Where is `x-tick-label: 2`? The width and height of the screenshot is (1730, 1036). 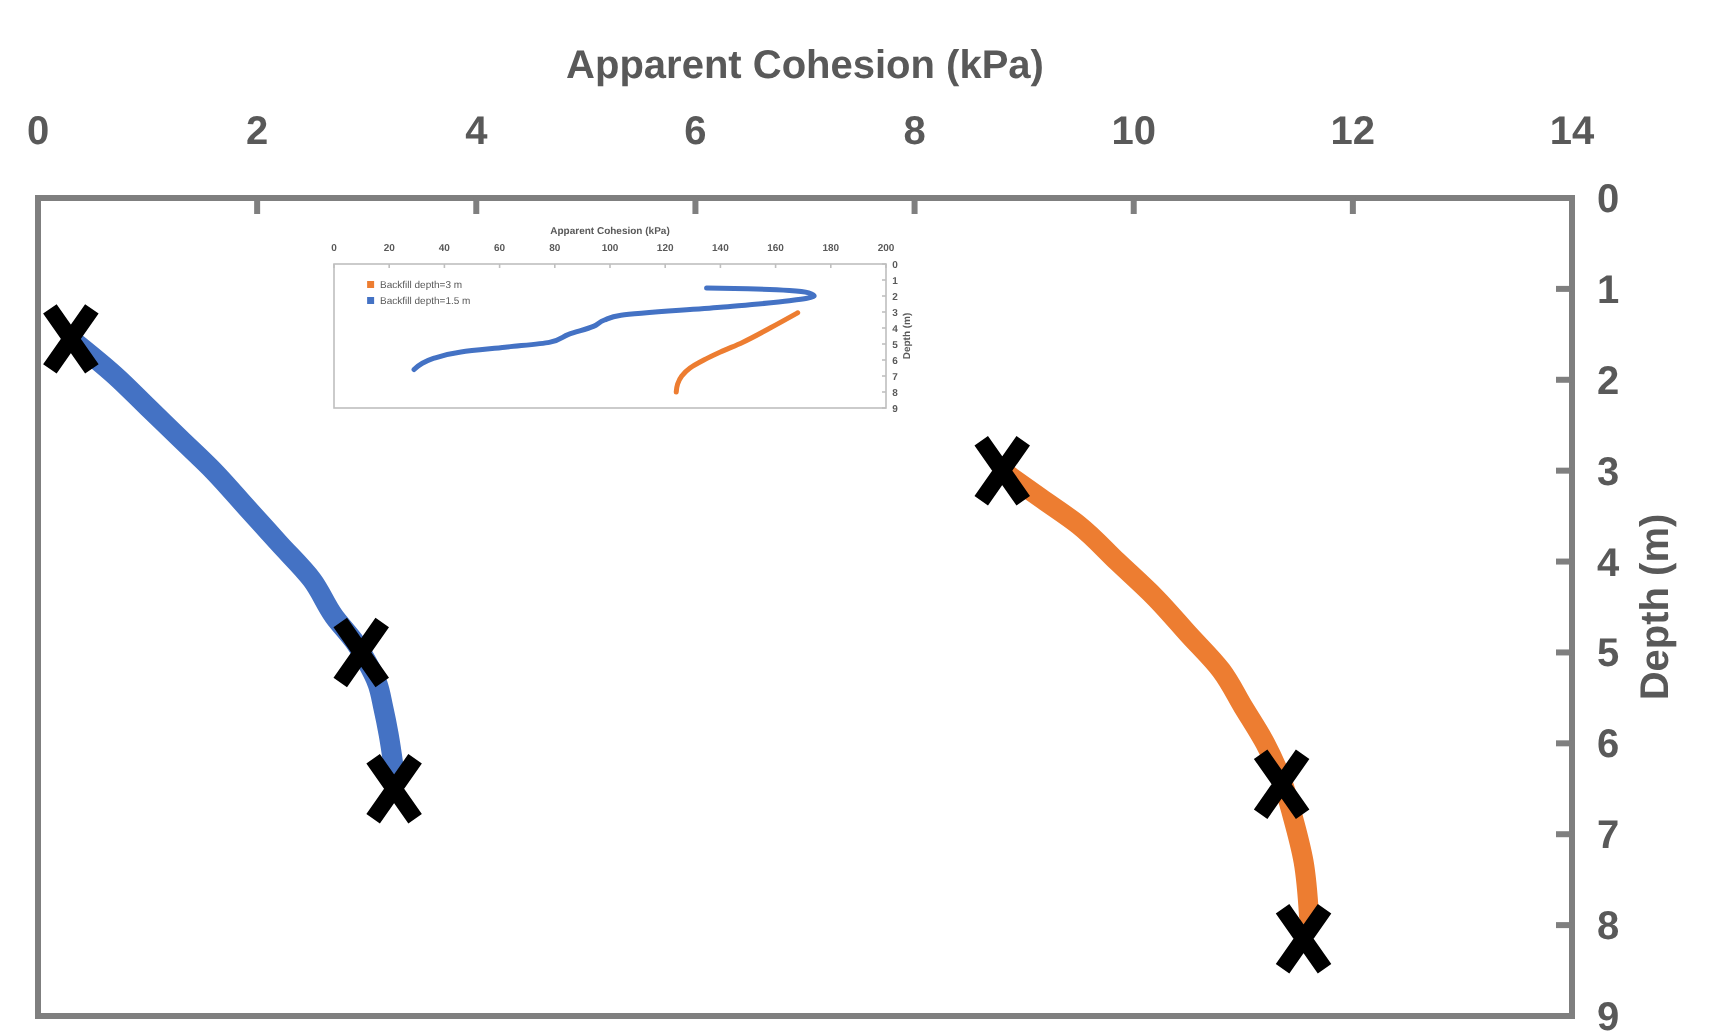 x-tick-label: 2 is located at coordinates (257, 132).